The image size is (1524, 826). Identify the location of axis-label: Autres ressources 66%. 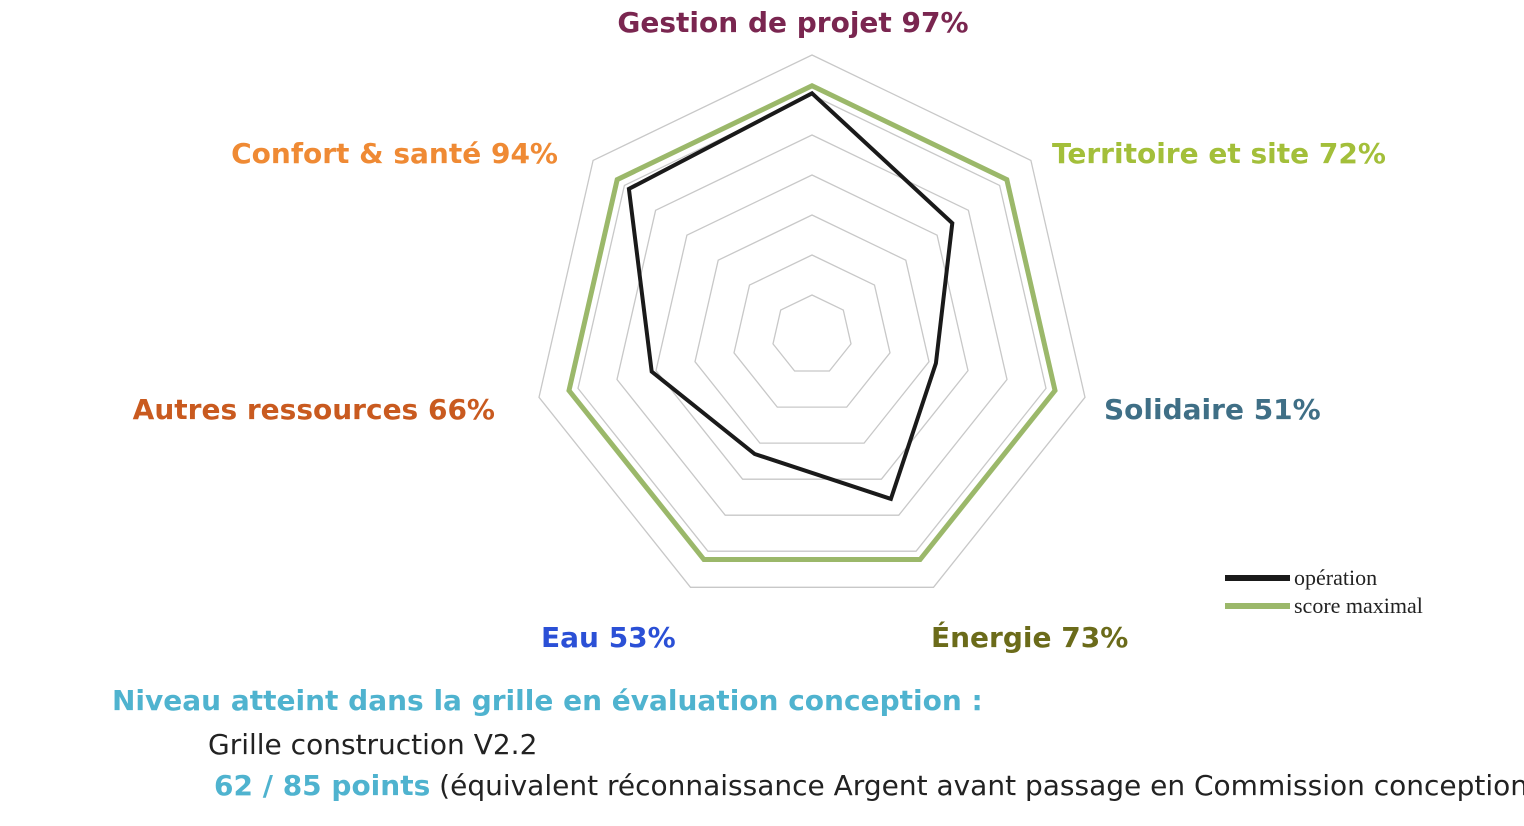
(314, 409).